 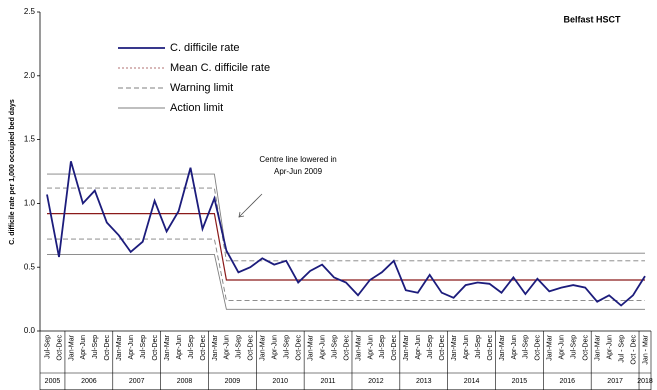 What do you see at coordinates (137, 381) in the screenshot?
I see `year-label: 2007` at bounding box center [137, 381].